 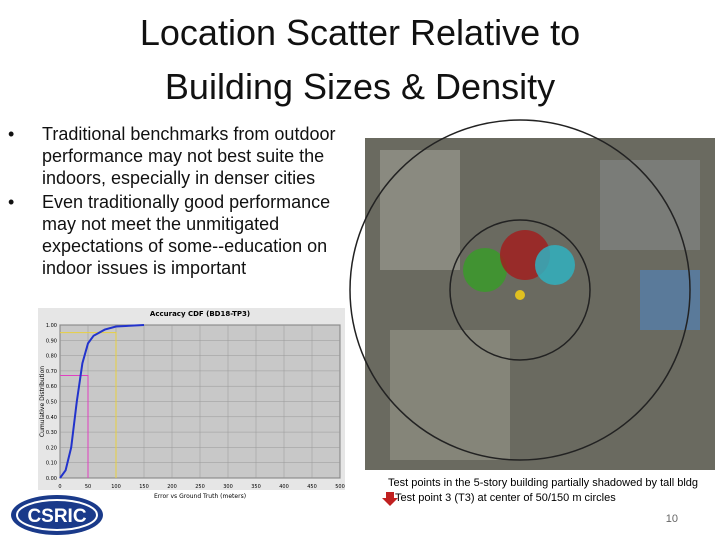 What do you see at coordinates (116, 487) in the screenshot?
I see `x-tick-label: 100` at bounding box center [116, 487].